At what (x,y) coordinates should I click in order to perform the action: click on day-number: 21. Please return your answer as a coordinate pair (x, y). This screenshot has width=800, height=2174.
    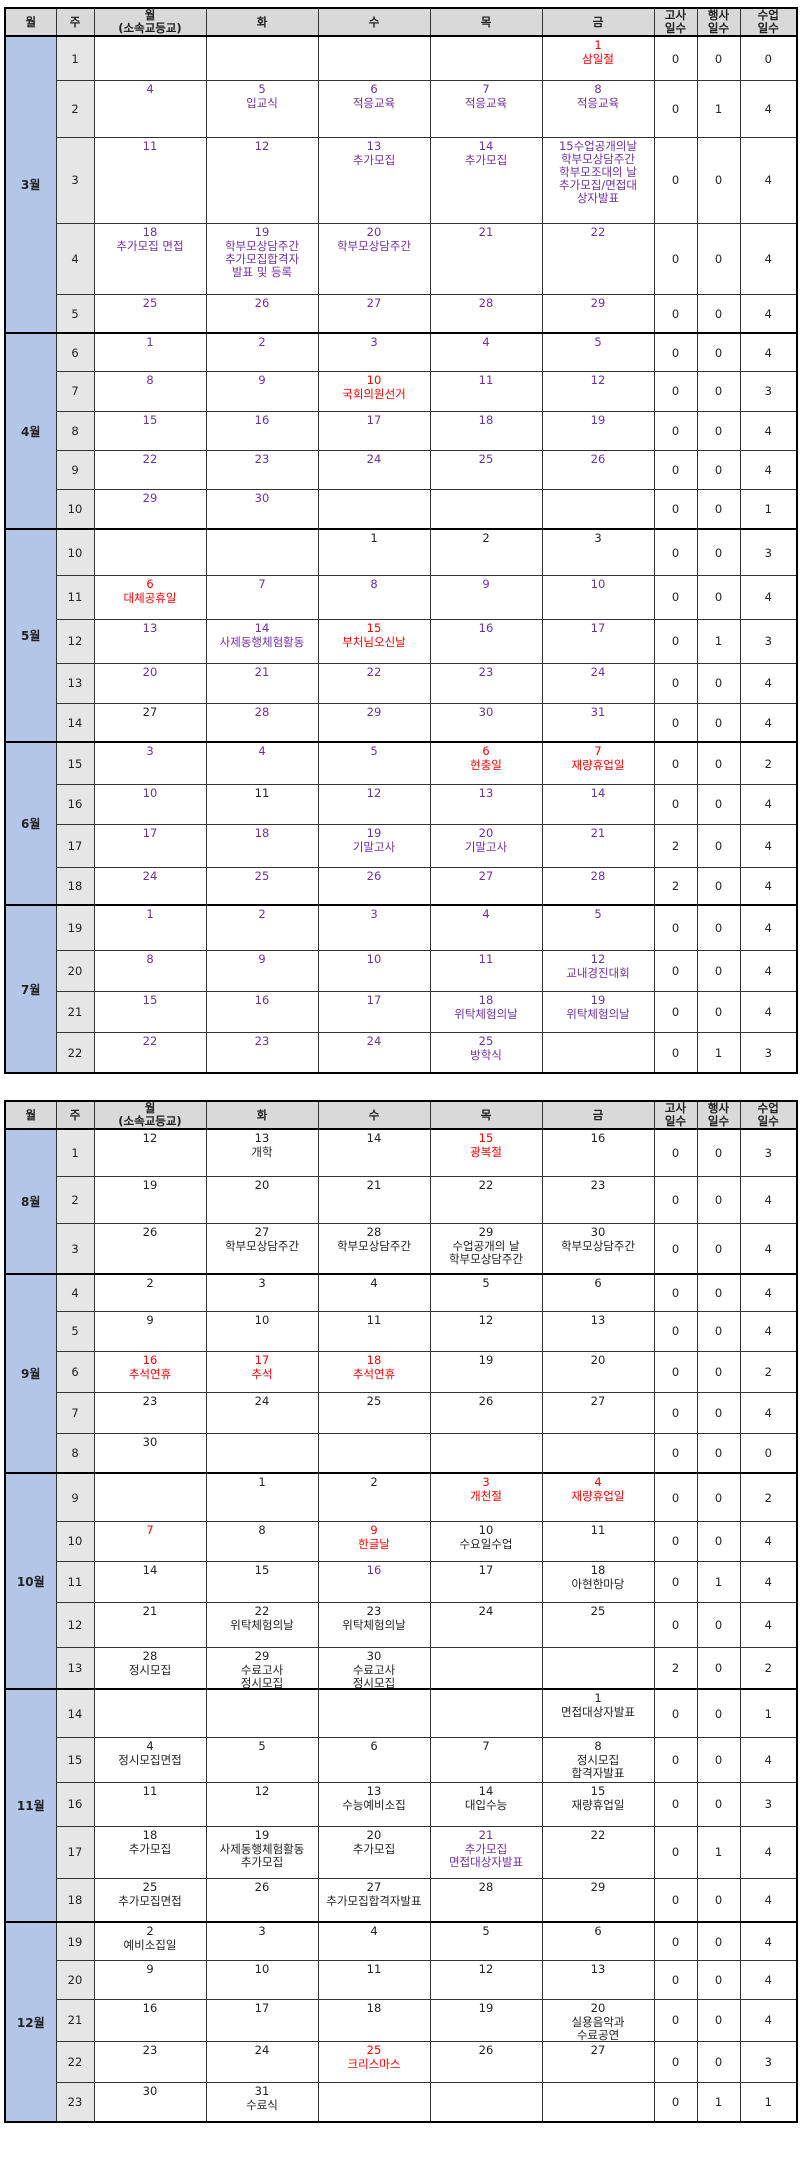
    Looking at the image, I should click on (486, 1834).